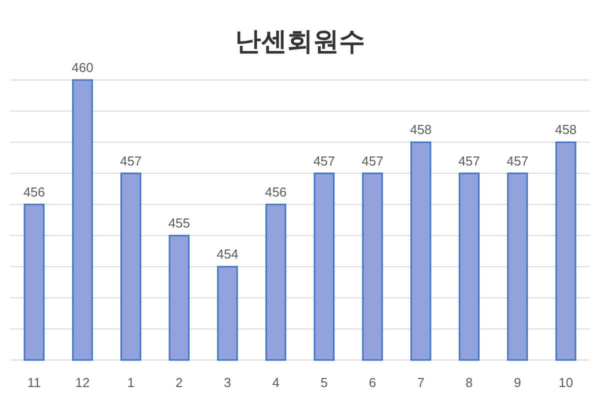  What do you see at coordinates (420, 382) in the screenshot?
I see `x-tick-label: 7` at bounding box center [420, 382].